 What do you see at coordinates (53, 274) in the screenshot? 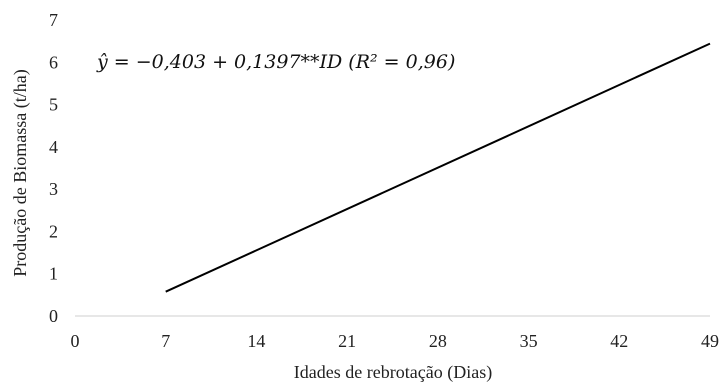
I see `y-tick-label: 1` at bounding box center [53, 274].